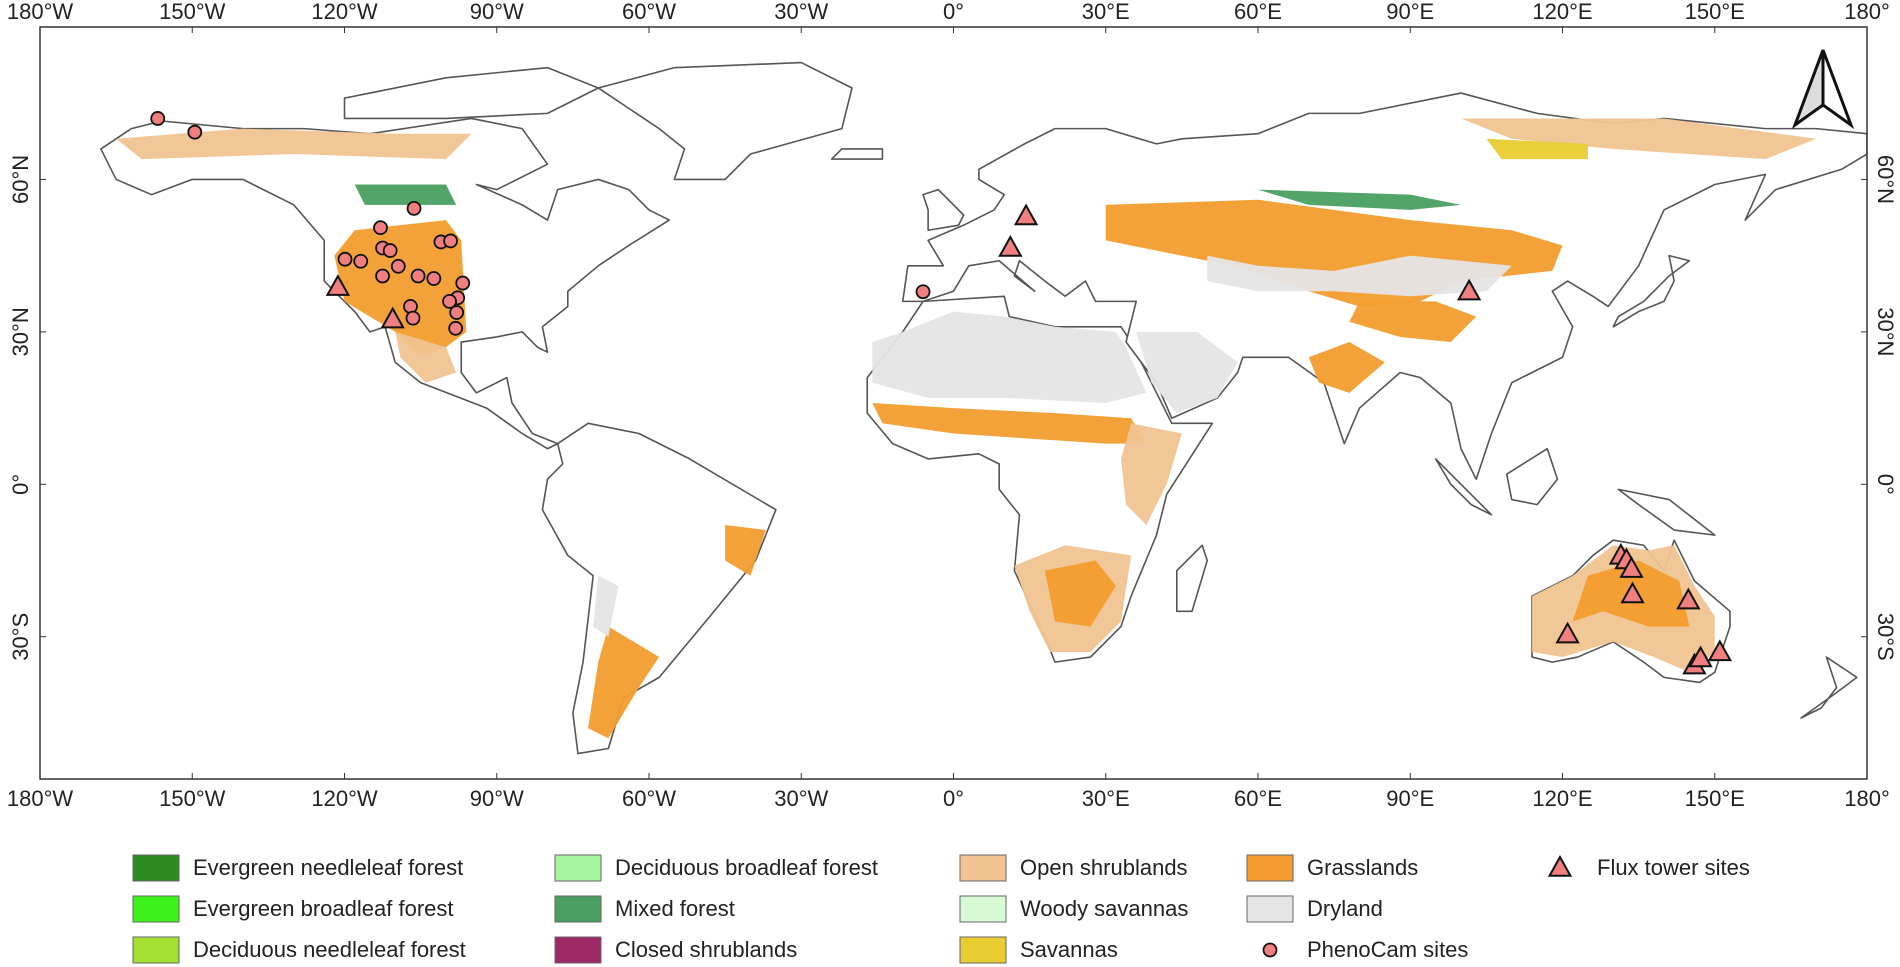 This screenshot has height=967, width=1900. I want to click on britain, so click(943, 210).